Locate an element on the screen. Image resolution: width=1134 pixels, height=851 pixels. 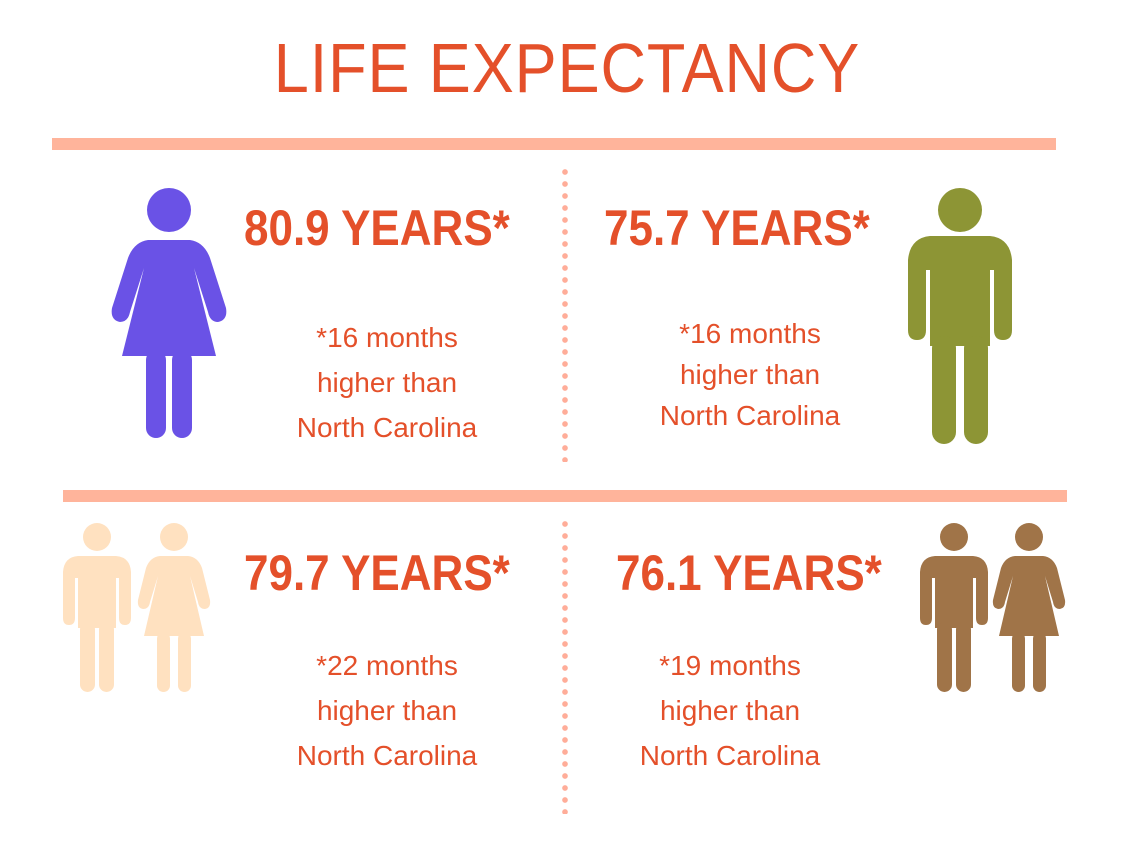
bottom-dotted-divider is located at coordinates (565, 666).